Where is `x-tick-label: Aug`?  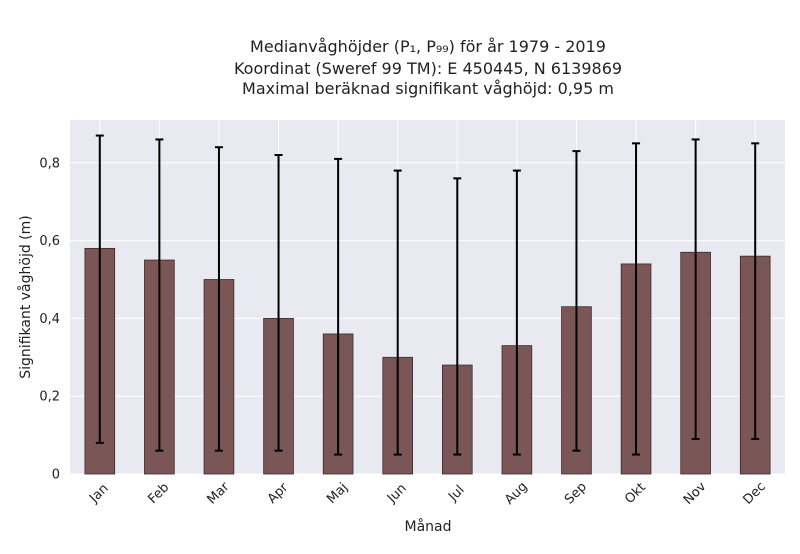 x-tick-label: Aug is located at coordinates (516, 493).